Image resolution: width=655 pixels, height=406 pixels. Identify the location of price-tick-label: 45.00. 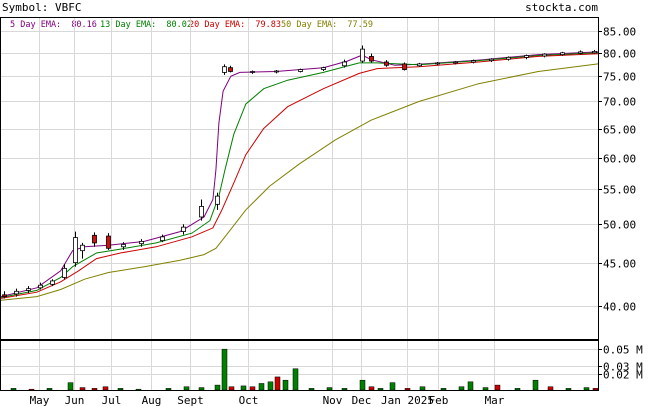
(619, 264).